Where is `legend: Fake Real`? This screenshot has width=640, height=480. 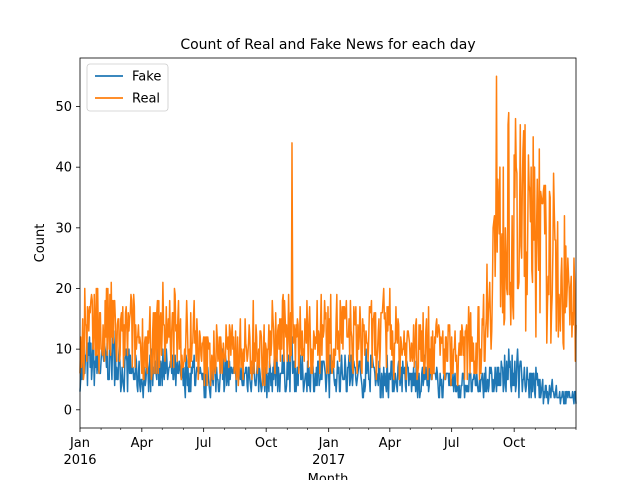 legend: Fake Real is located at coordinates (127, 87).